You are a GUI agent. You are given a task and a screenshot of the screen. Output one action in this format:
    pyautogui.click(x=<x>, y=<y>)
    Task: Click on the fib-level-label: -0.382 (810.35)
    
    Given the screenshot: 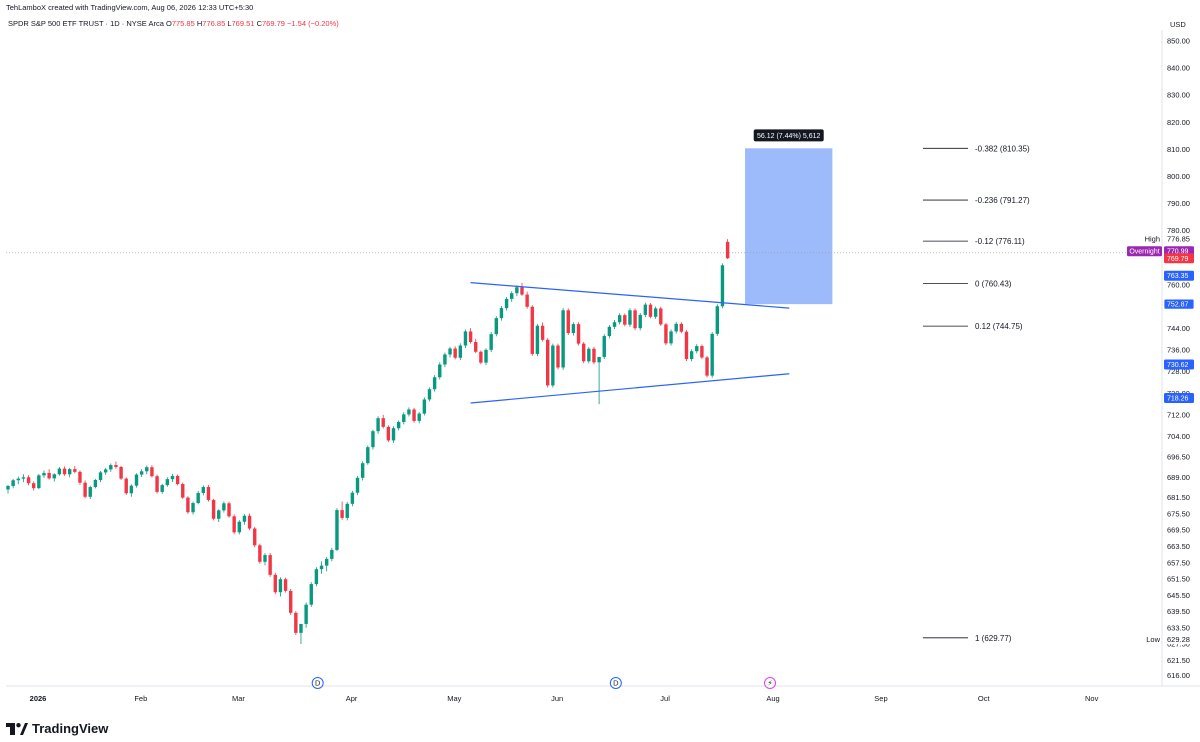 What is the action you would take?
    pyautogui.click(x=1002, y=148)
    